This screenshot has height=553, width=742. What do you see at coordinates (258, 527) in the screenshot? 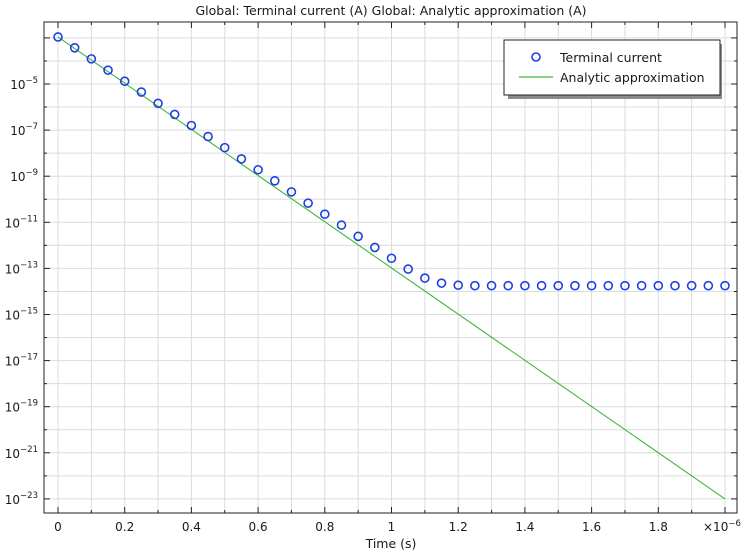
I see `x-tick-label: 0.6` at bounding box center [258, 527].